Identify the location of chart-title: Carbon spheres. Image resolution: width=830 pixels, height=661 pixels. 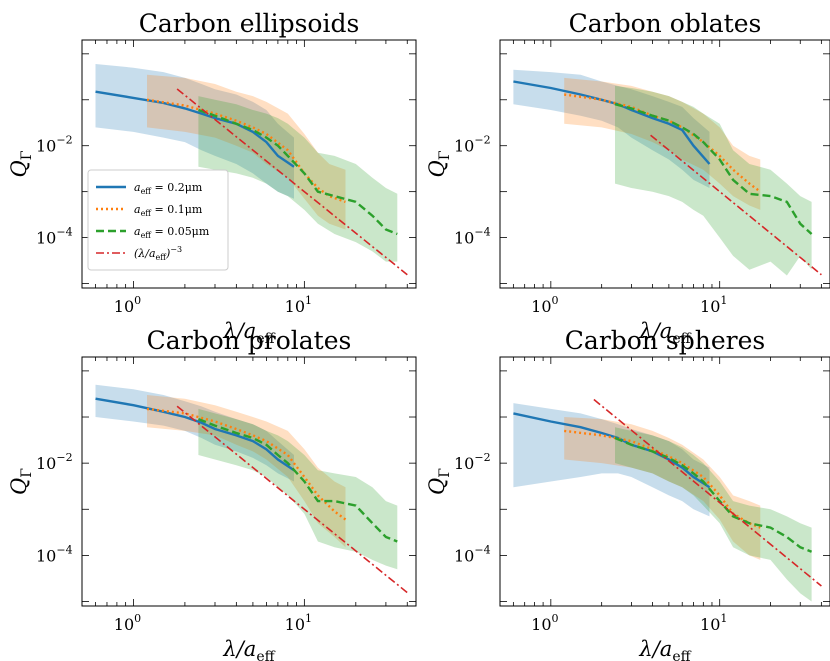
(665, 340).